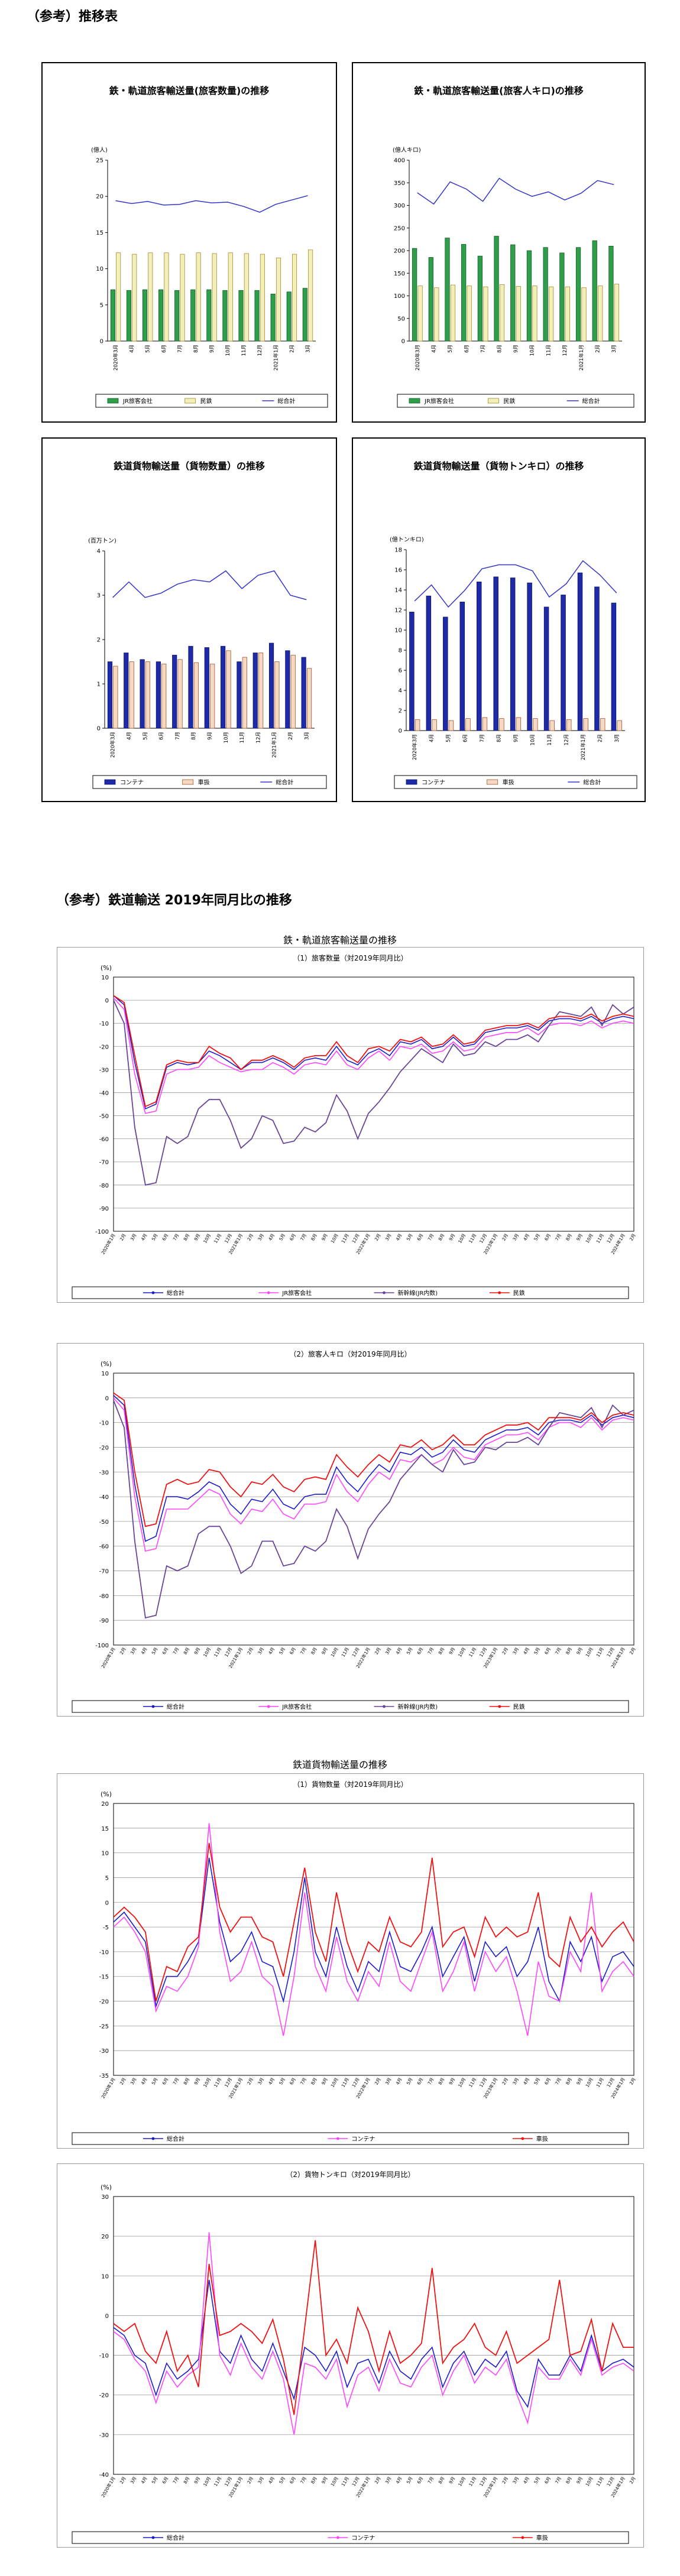  What do you see at coordinates (108, 1243) in the screenshot?
I see `x-tick-label: 2020年1月` at bounding box center [108, 1243].